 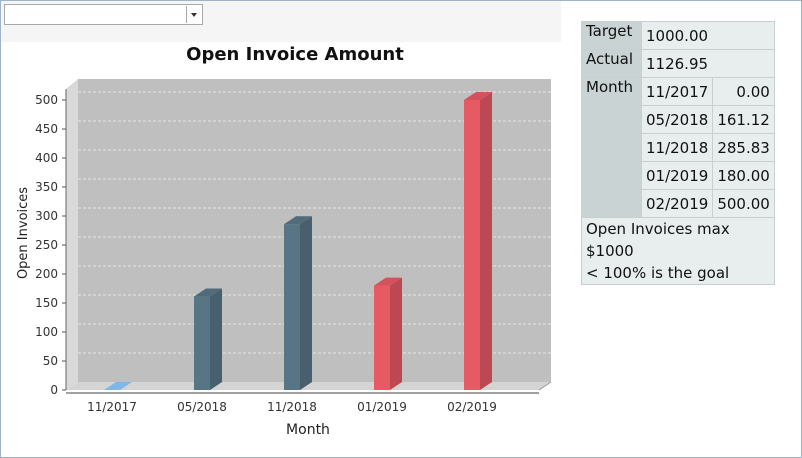 I want to click on x-tick-label: 05/2018, so click(x=202, y=407).